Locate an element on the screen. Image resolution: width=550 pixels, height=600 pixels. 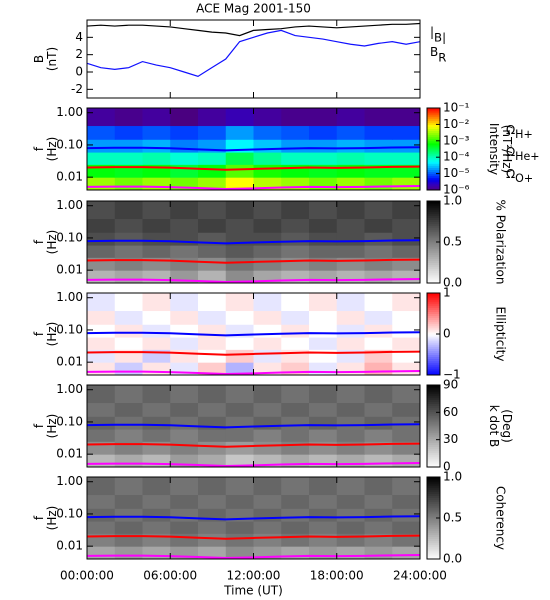
y-axis-label: (Hz) is located at coordinates (52, 242).